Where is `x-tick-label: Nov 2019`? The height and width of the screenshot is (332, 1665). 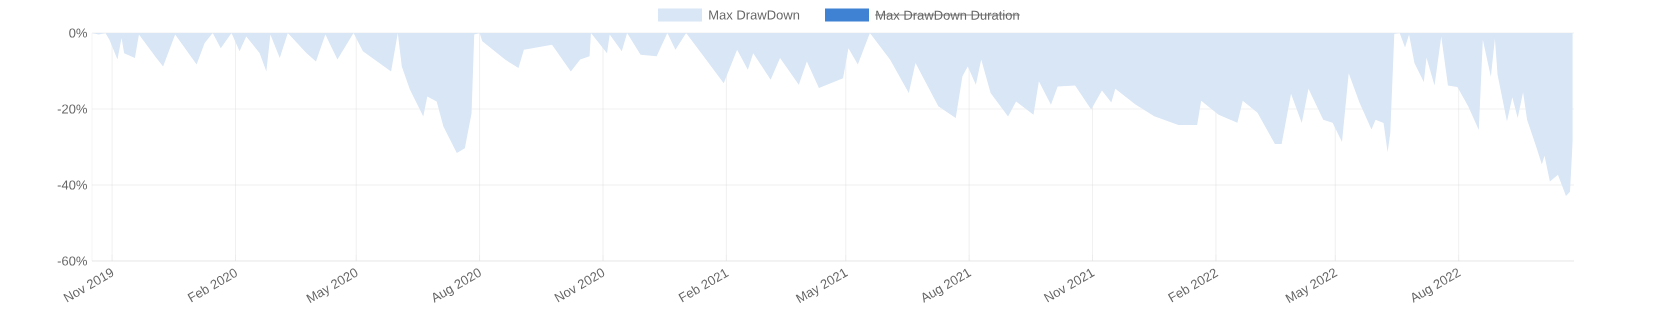 x-tick-label: Nov 2019 is located at coordinates (88, 285).